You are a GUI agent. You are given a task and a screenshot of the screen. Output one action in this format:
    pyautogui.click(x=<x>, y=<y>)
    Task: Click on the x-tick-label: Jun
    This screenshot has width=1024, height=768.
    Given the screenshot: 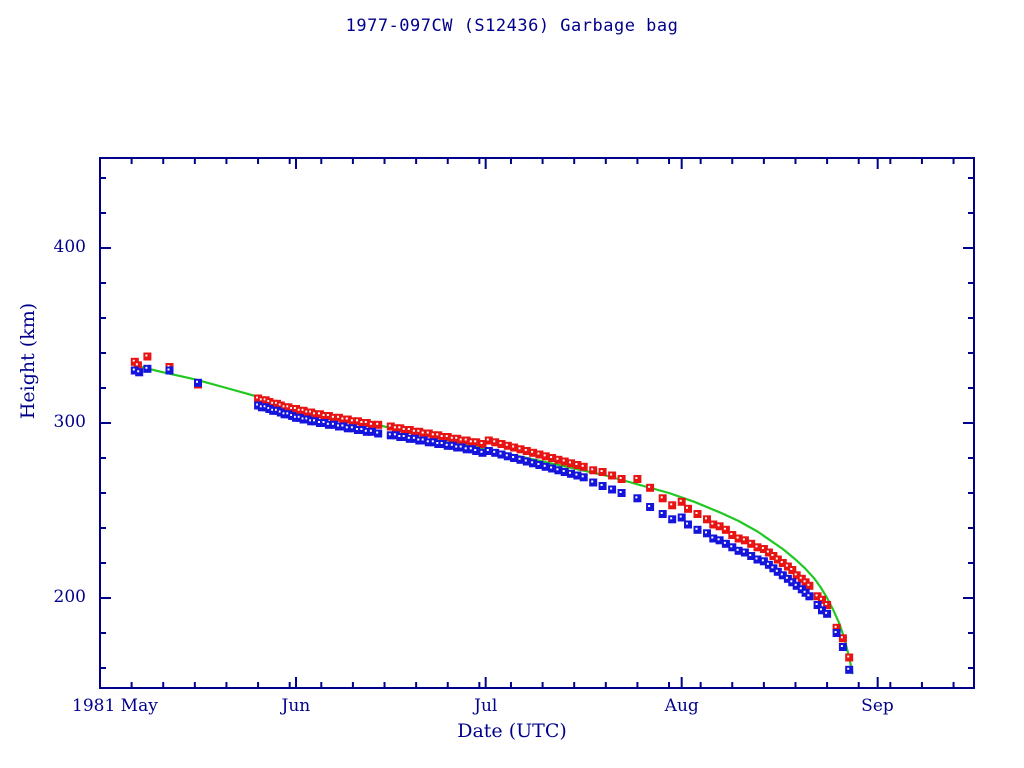 What is the action you would take?
    pyautogui.click(x=296, y=706)
    